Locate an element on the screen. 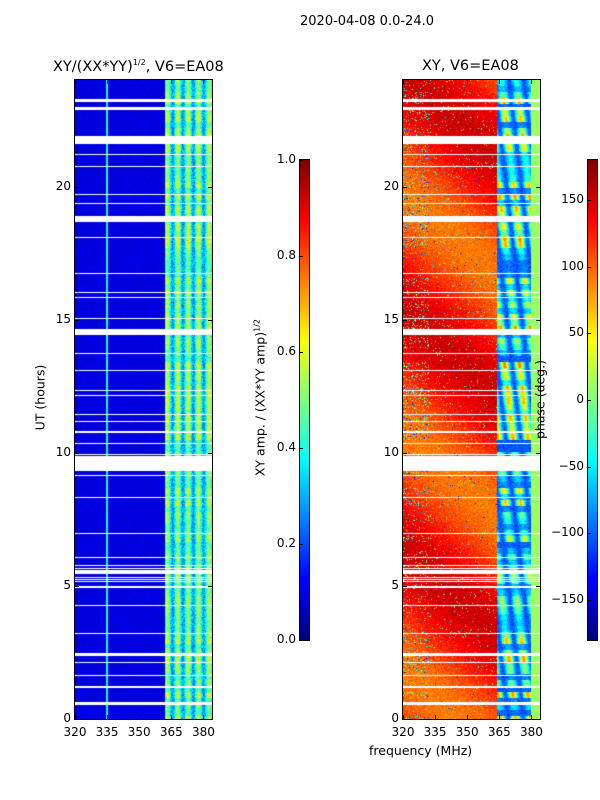 The height and width of the screenshot is (800, 600). left-title: XY/(XX*YY)1/2, V6=EA08 is located at coordinates (138, 66).